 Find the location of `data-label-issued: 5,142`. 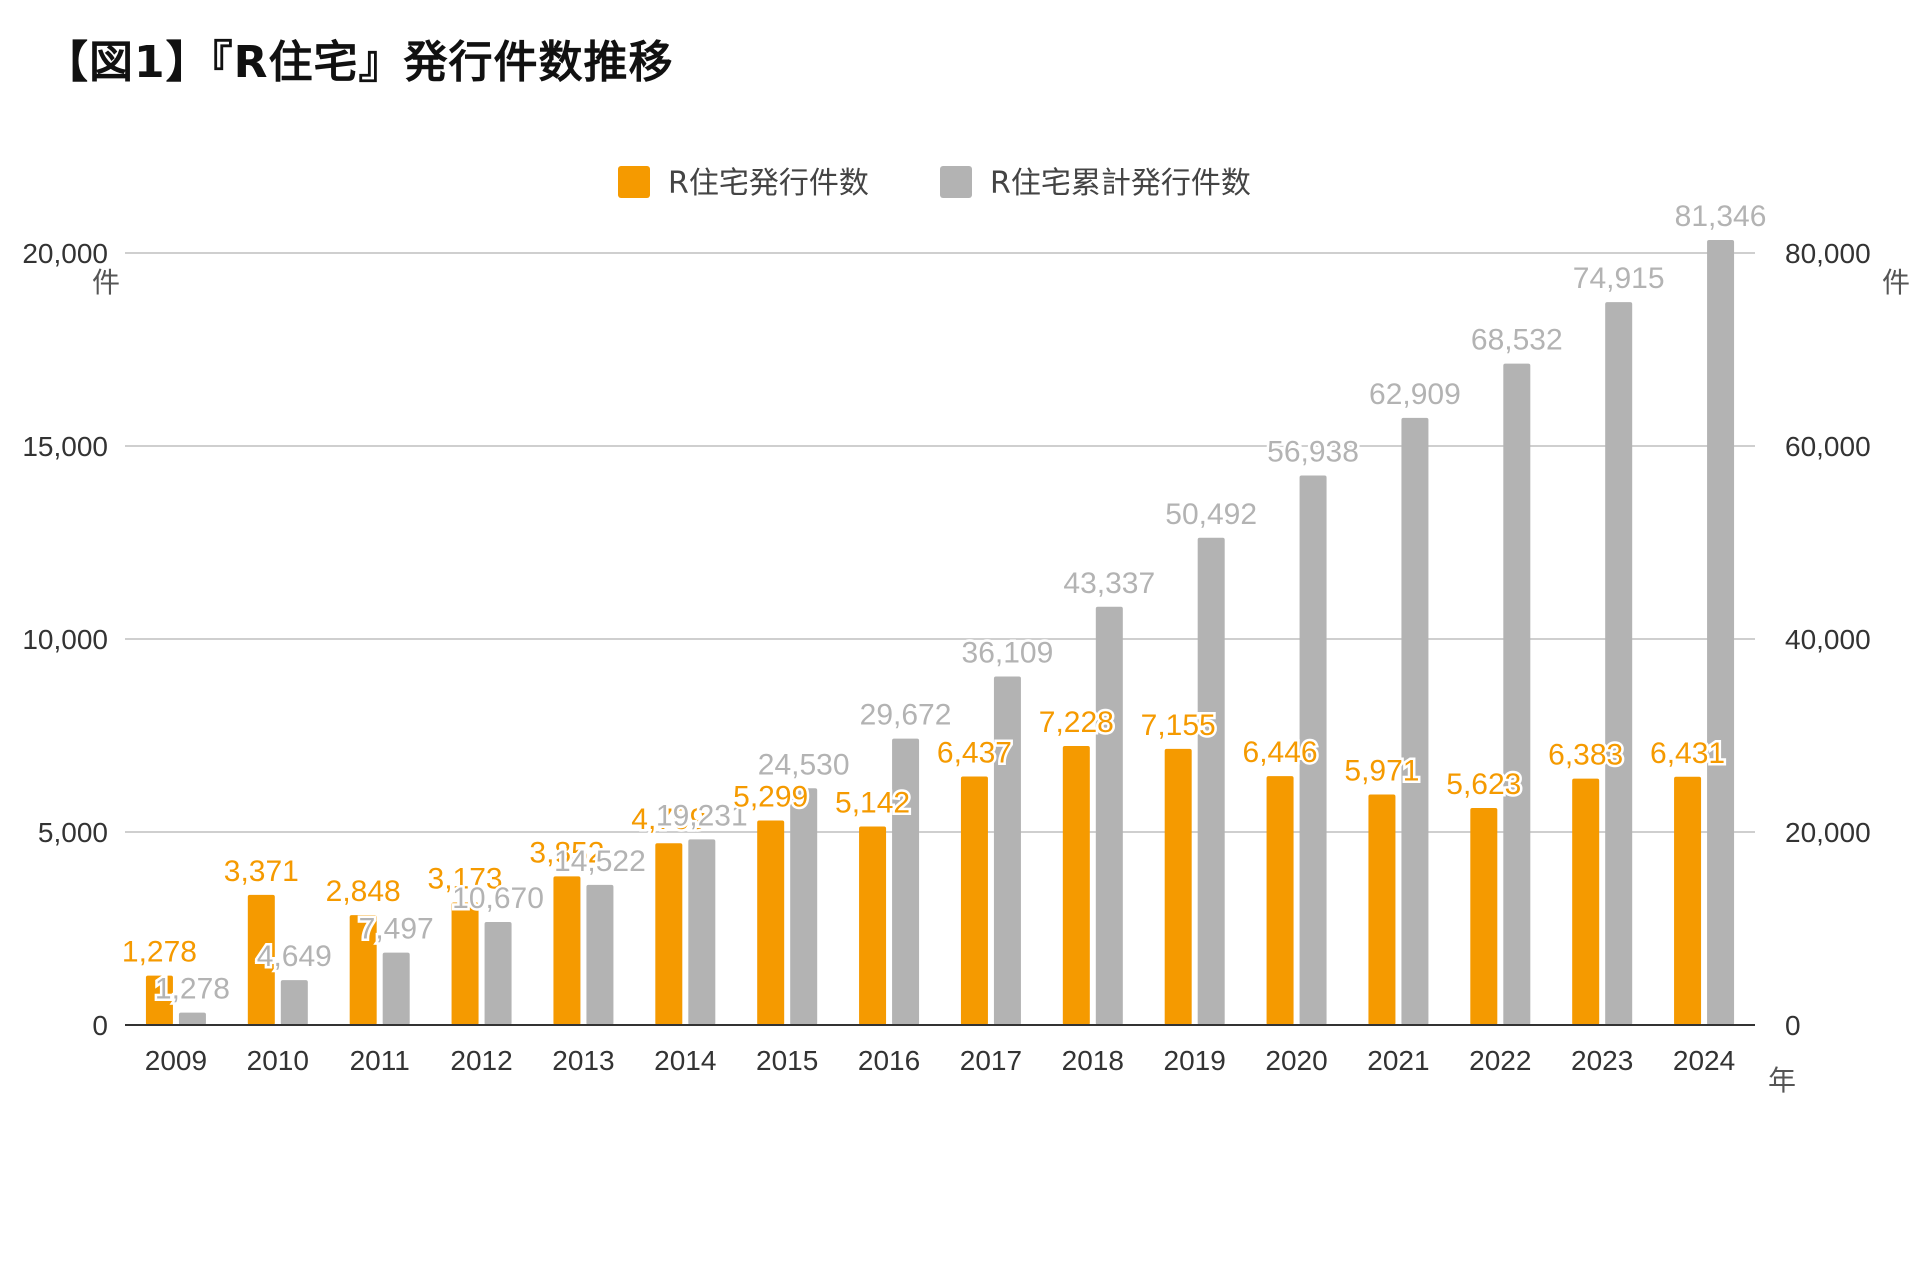

data-label-issued: 5,142 is located at coordinates (872, 803).